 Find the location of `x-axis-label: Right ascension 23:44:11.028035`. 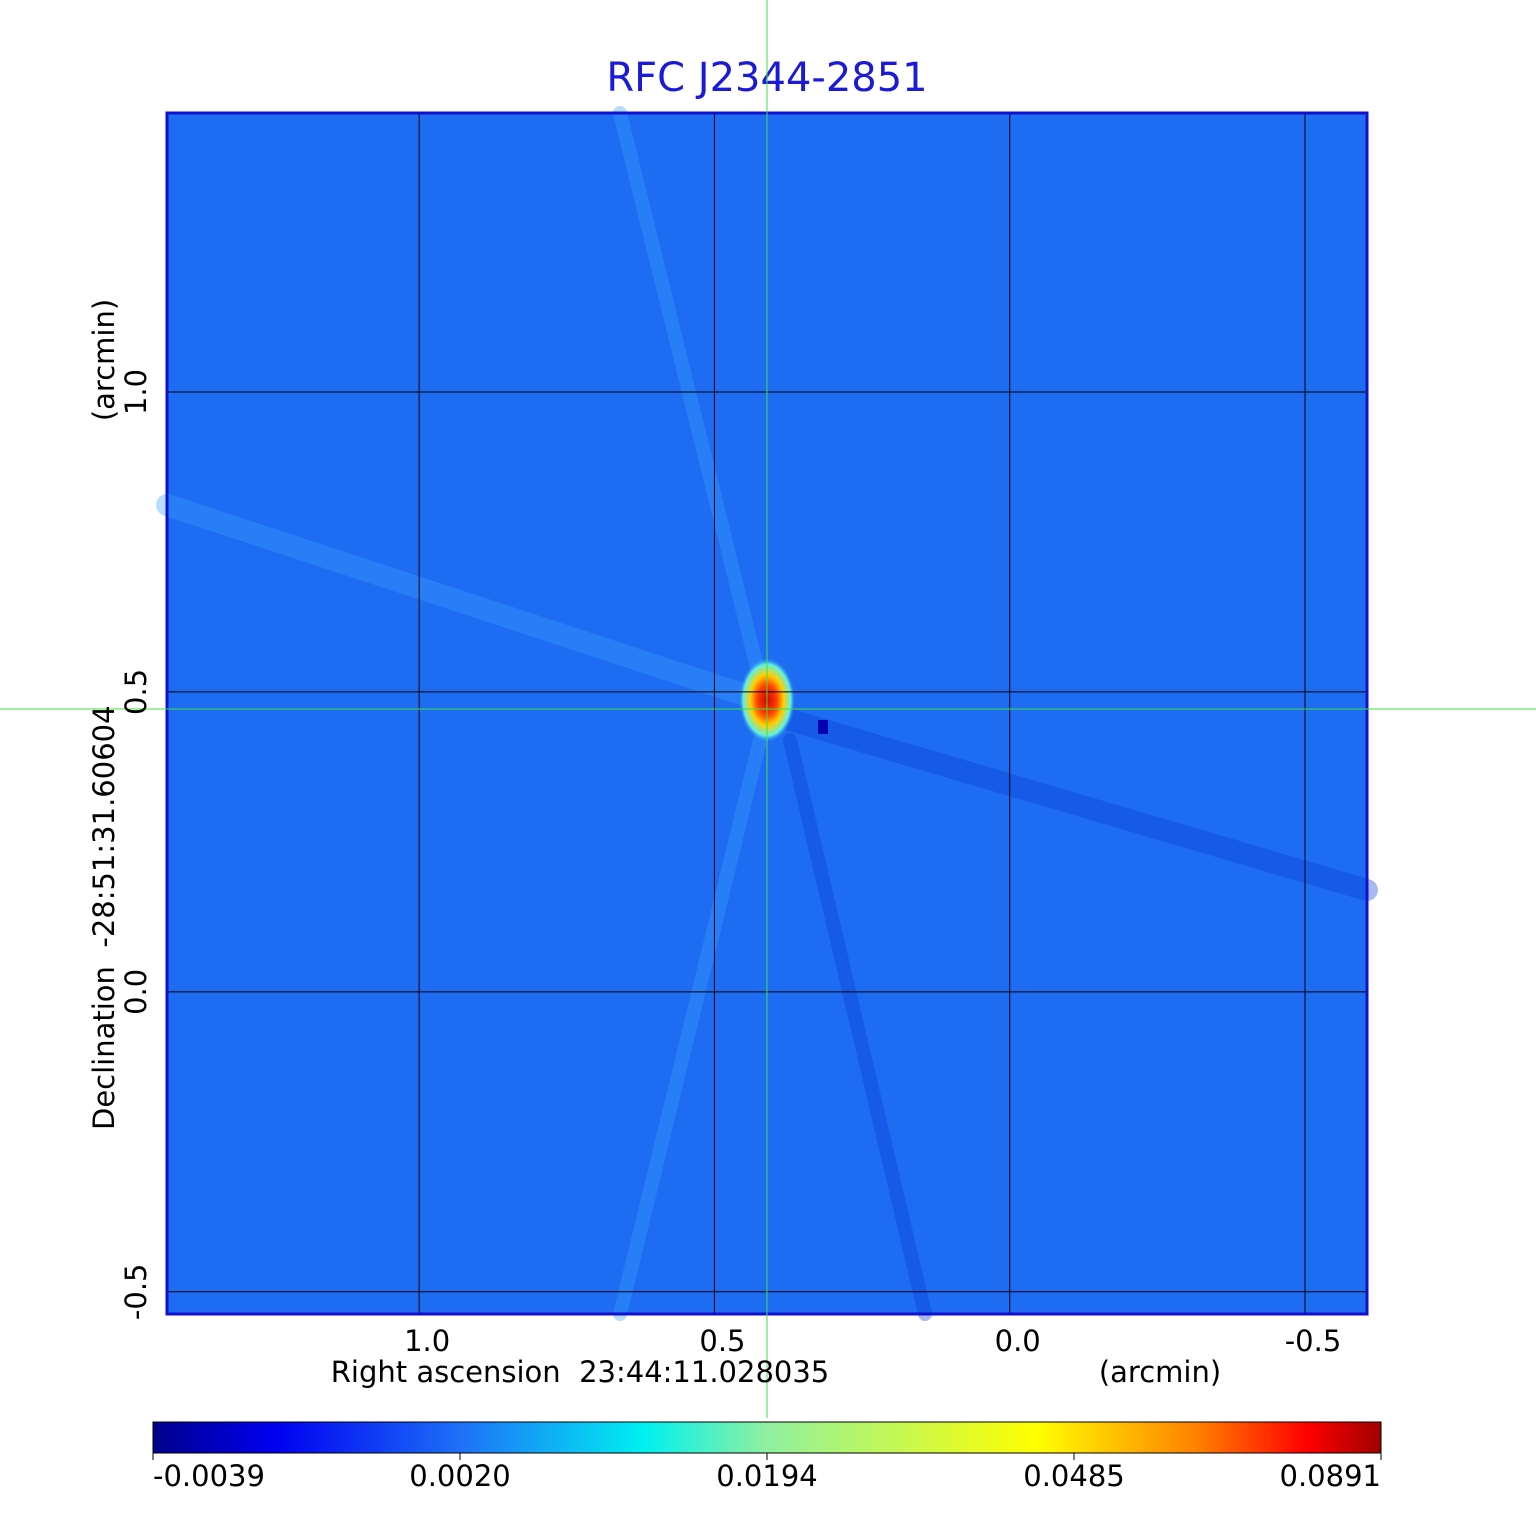

x-axis-label: Right ascension 23:44:11.028035 is located at coordinates (580, 1372).